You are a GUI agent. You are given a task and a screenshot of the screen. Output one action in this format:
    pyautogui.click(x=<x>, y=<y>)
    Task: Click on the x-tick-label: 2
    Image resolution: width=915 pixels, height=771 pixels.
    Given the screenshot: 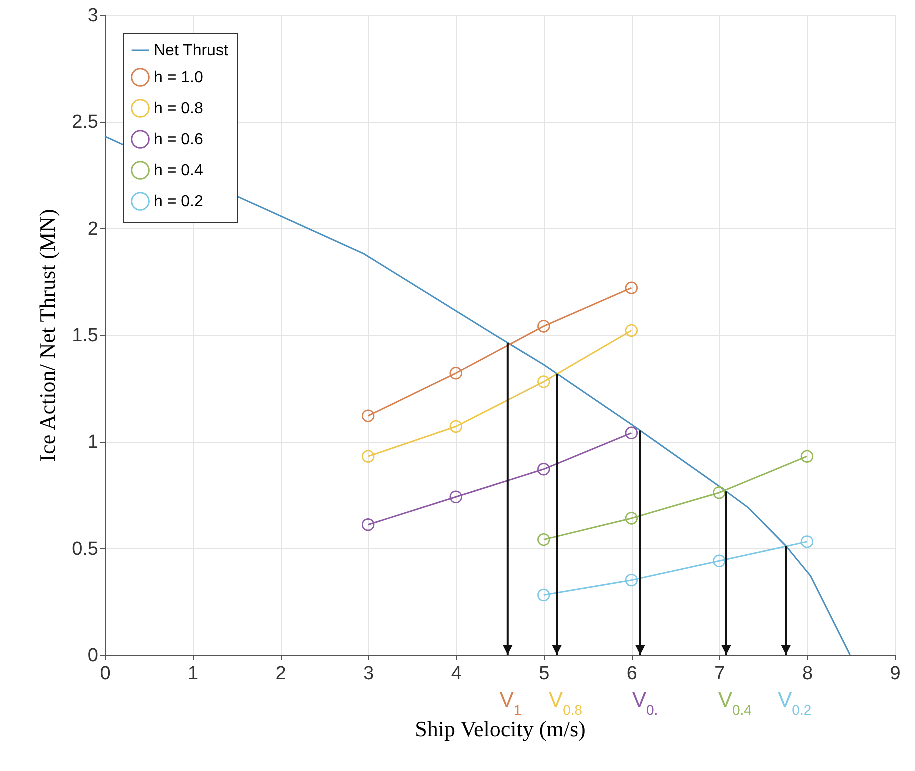 What is the action you would take?
    pyautogui.click(x=281, y=674)
    